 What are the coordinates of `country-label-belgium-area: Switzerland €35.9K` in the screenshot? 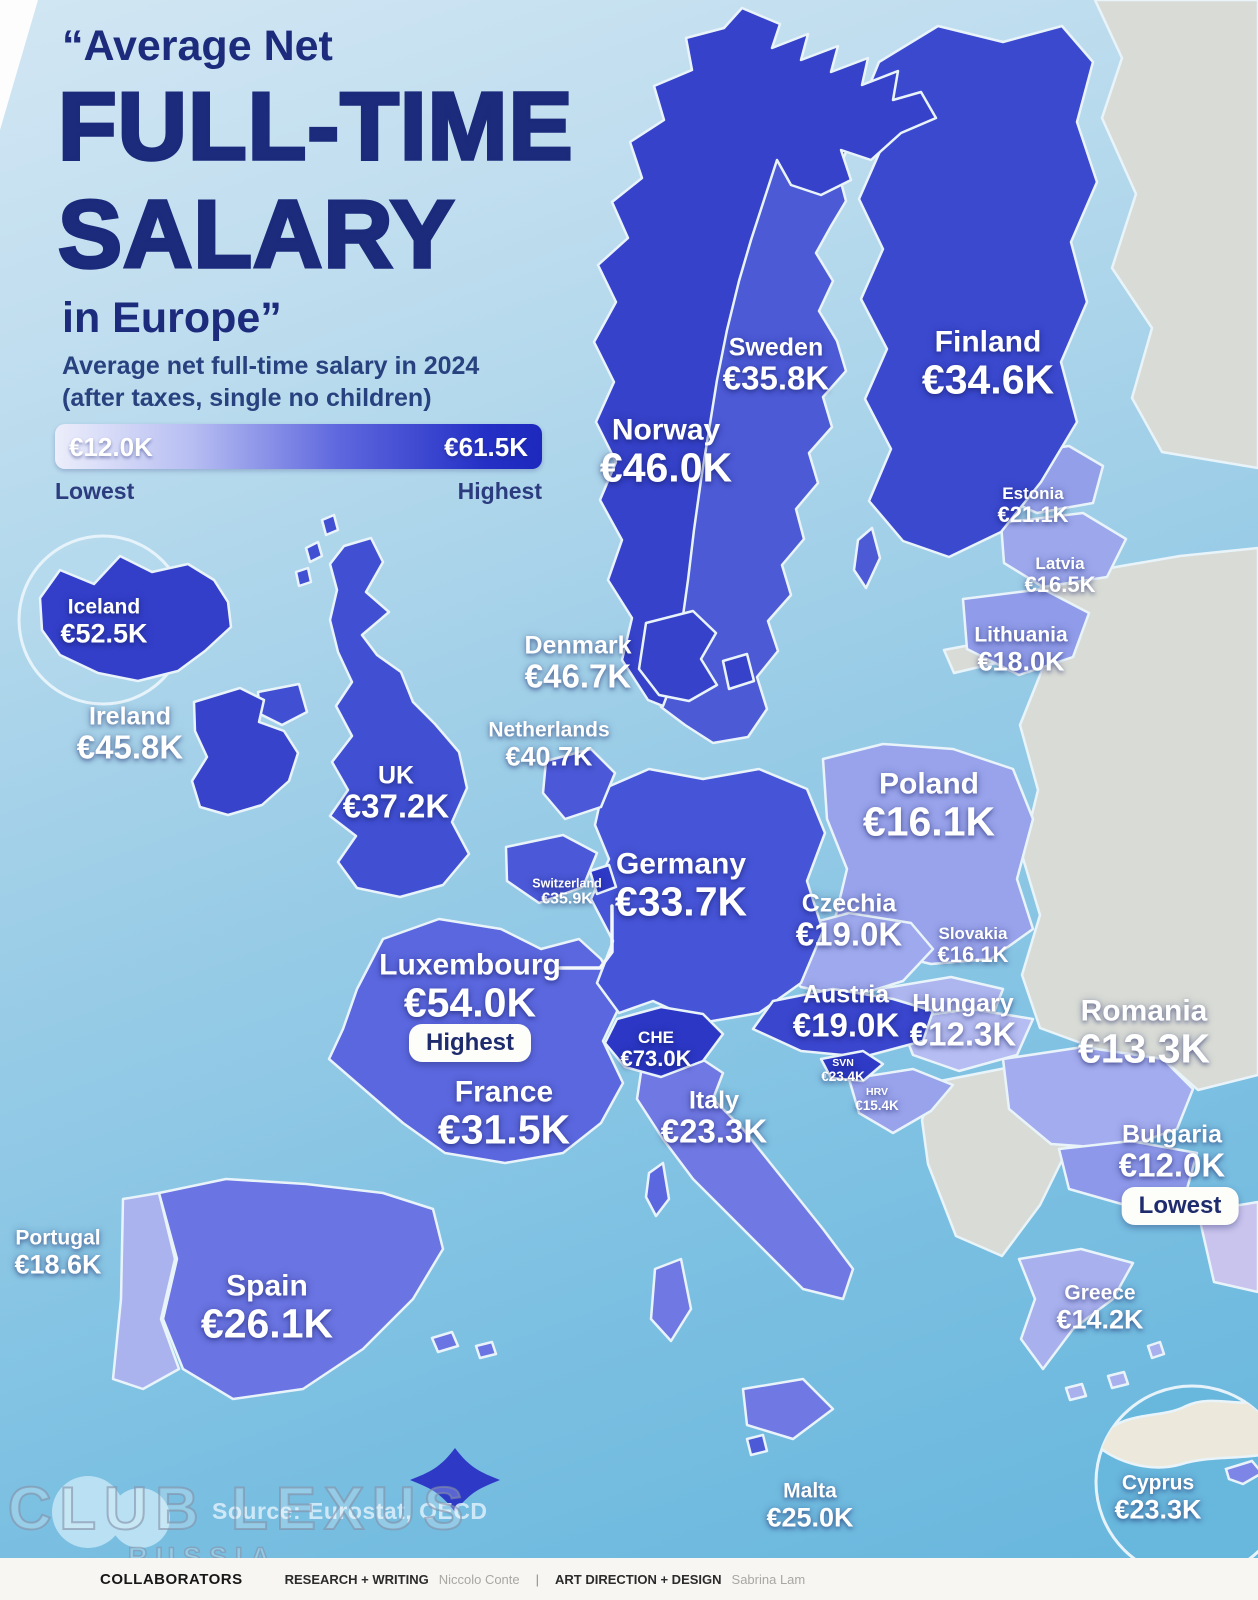 It's located at (567, 892).